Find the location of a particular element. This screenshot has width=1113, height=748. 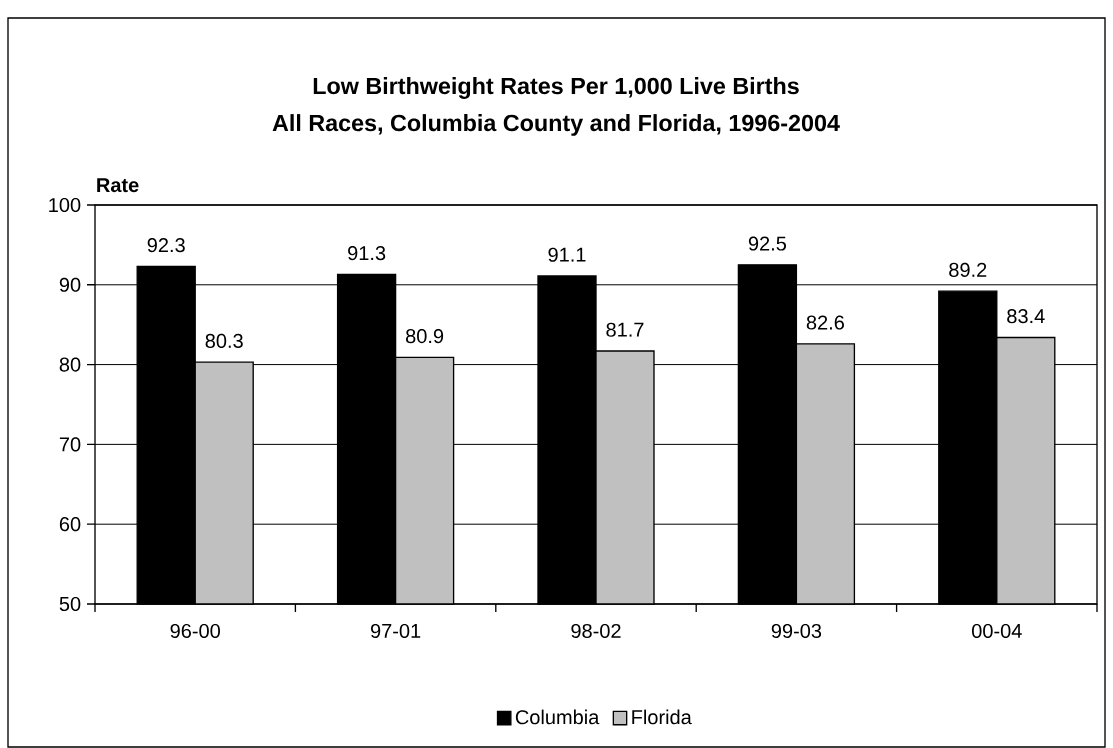

x-tick-label: 00-04 is located at coordinates (997, 631).